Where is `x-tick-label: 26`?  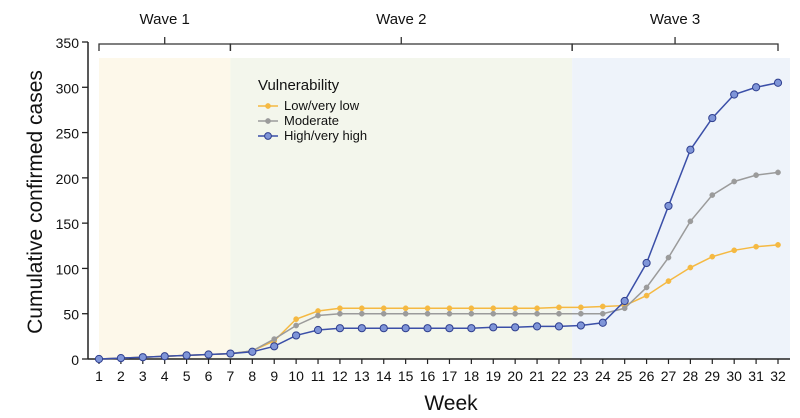
x-tick-label: 26 is located at coordinates (647, 376).